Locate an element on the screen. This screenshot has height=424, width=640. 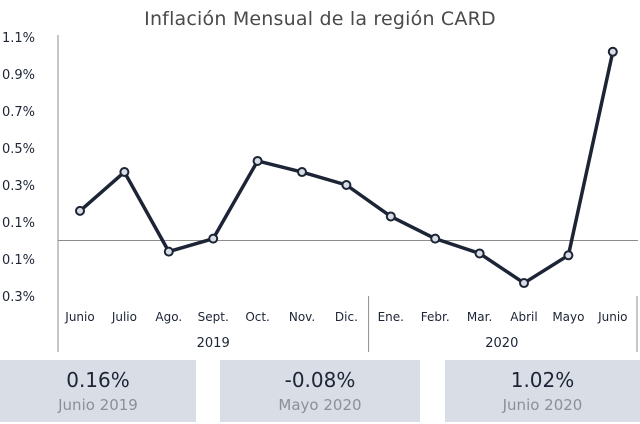
stat-card-mayo-2020: -0.08% Mayo 2020 is located at coordinates (320, 391).